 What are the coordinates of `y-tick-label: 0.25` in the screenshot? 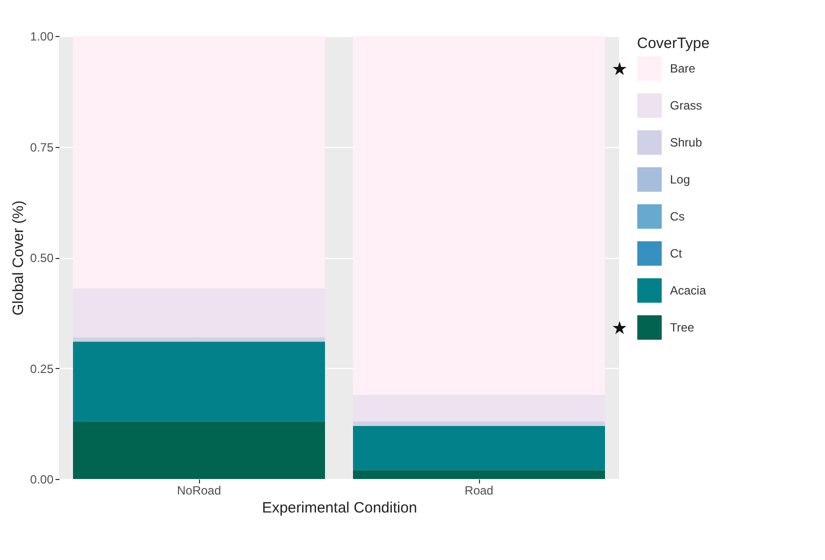 It's located at (42, 369).